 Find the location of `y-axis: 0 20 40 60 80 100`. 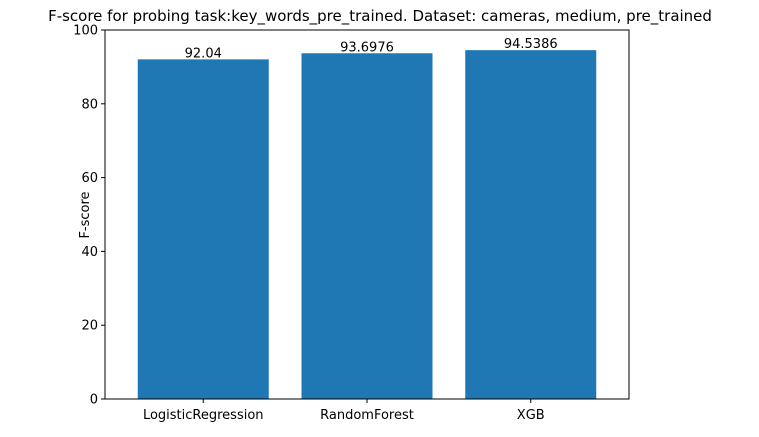

y-axis: 0 20 40 60 80 100 is located at coordinates (89, 216).